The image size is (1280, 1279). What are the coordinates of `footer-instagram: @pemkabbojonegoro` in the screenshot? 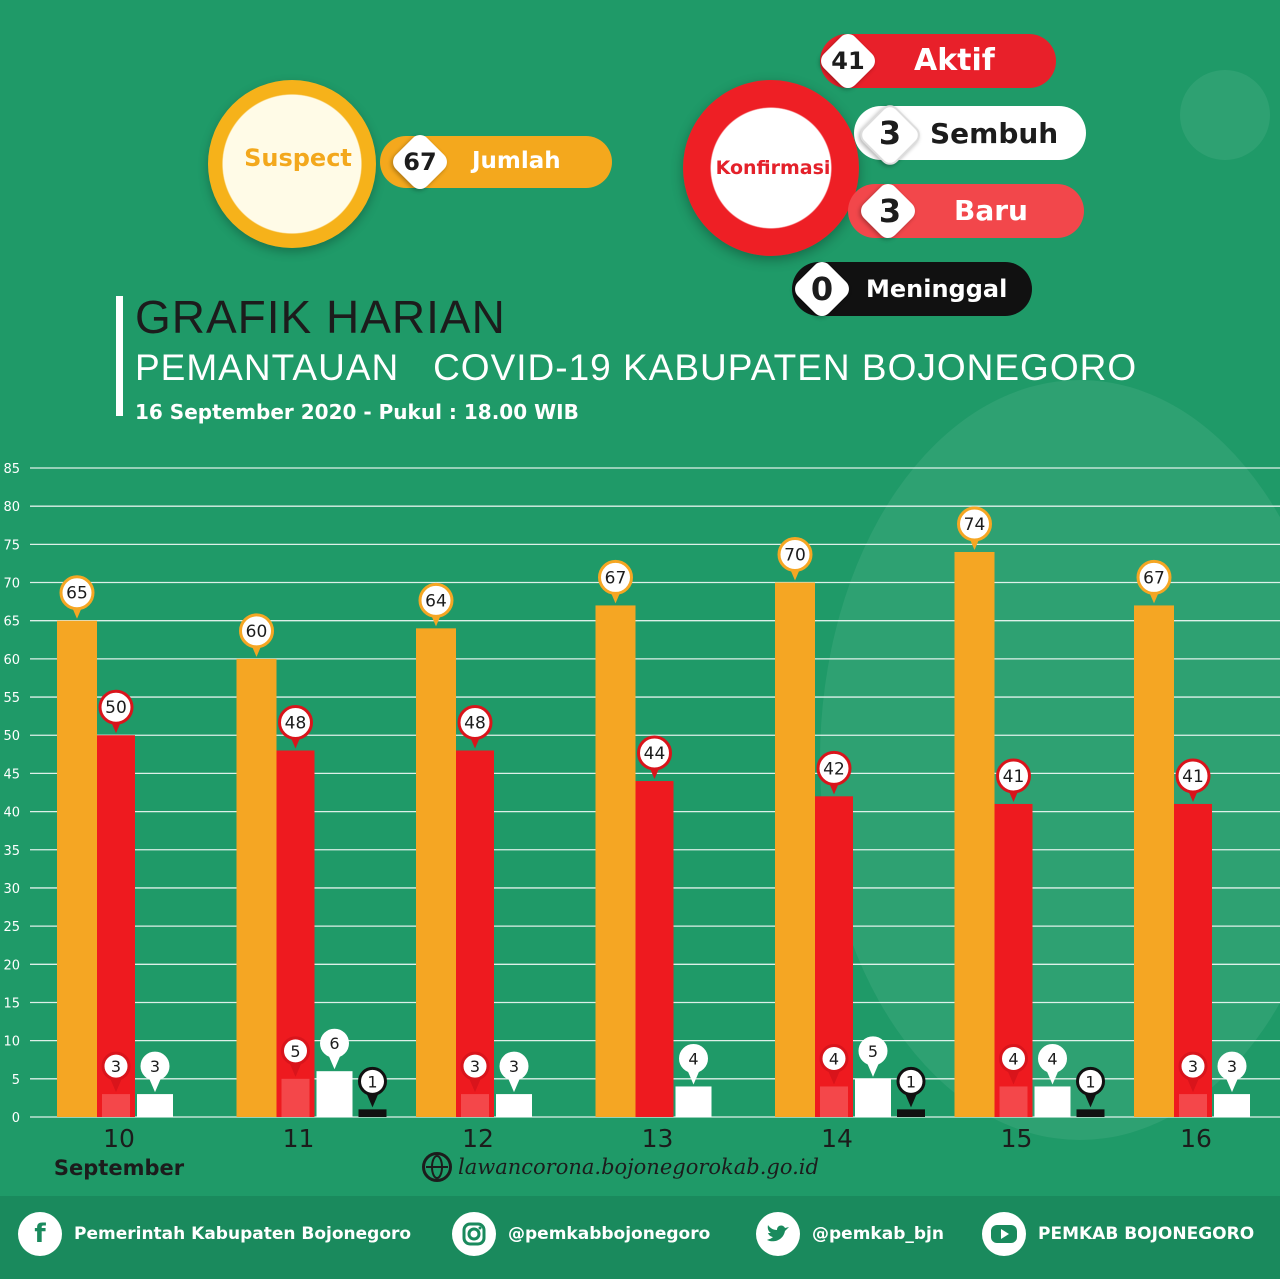 It's located at (581, 1234).